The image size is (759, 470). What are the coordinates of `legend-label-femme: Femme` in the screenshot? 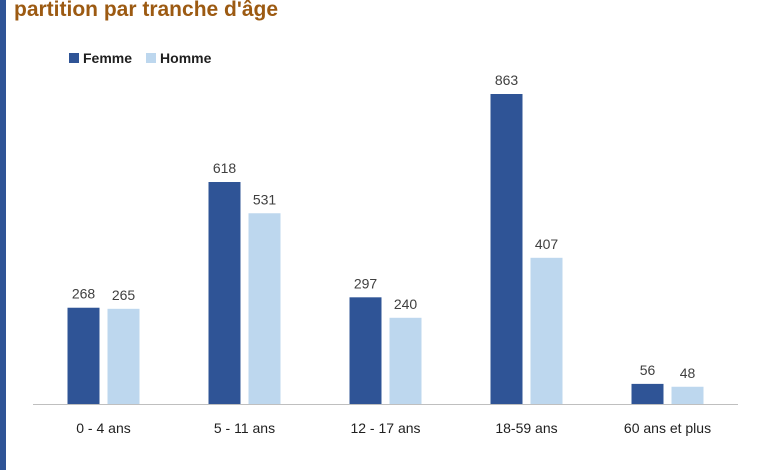 It's located at (108, 58).